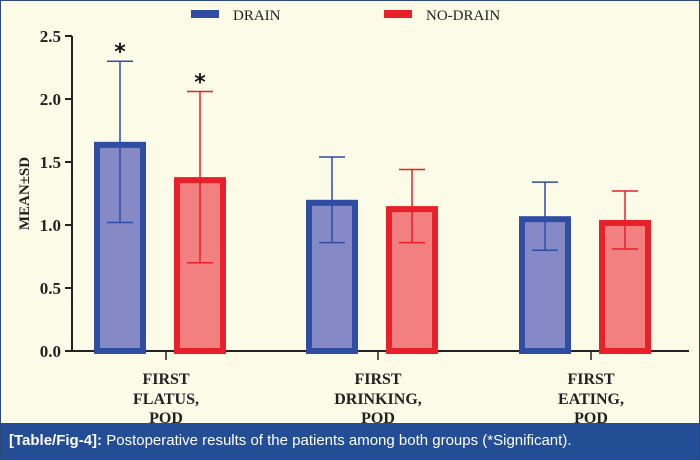  What do you see at coordinates (50, 99) in the screenshot?
I see `y-tick-label: 2.0` at bounding box center [50, 99].